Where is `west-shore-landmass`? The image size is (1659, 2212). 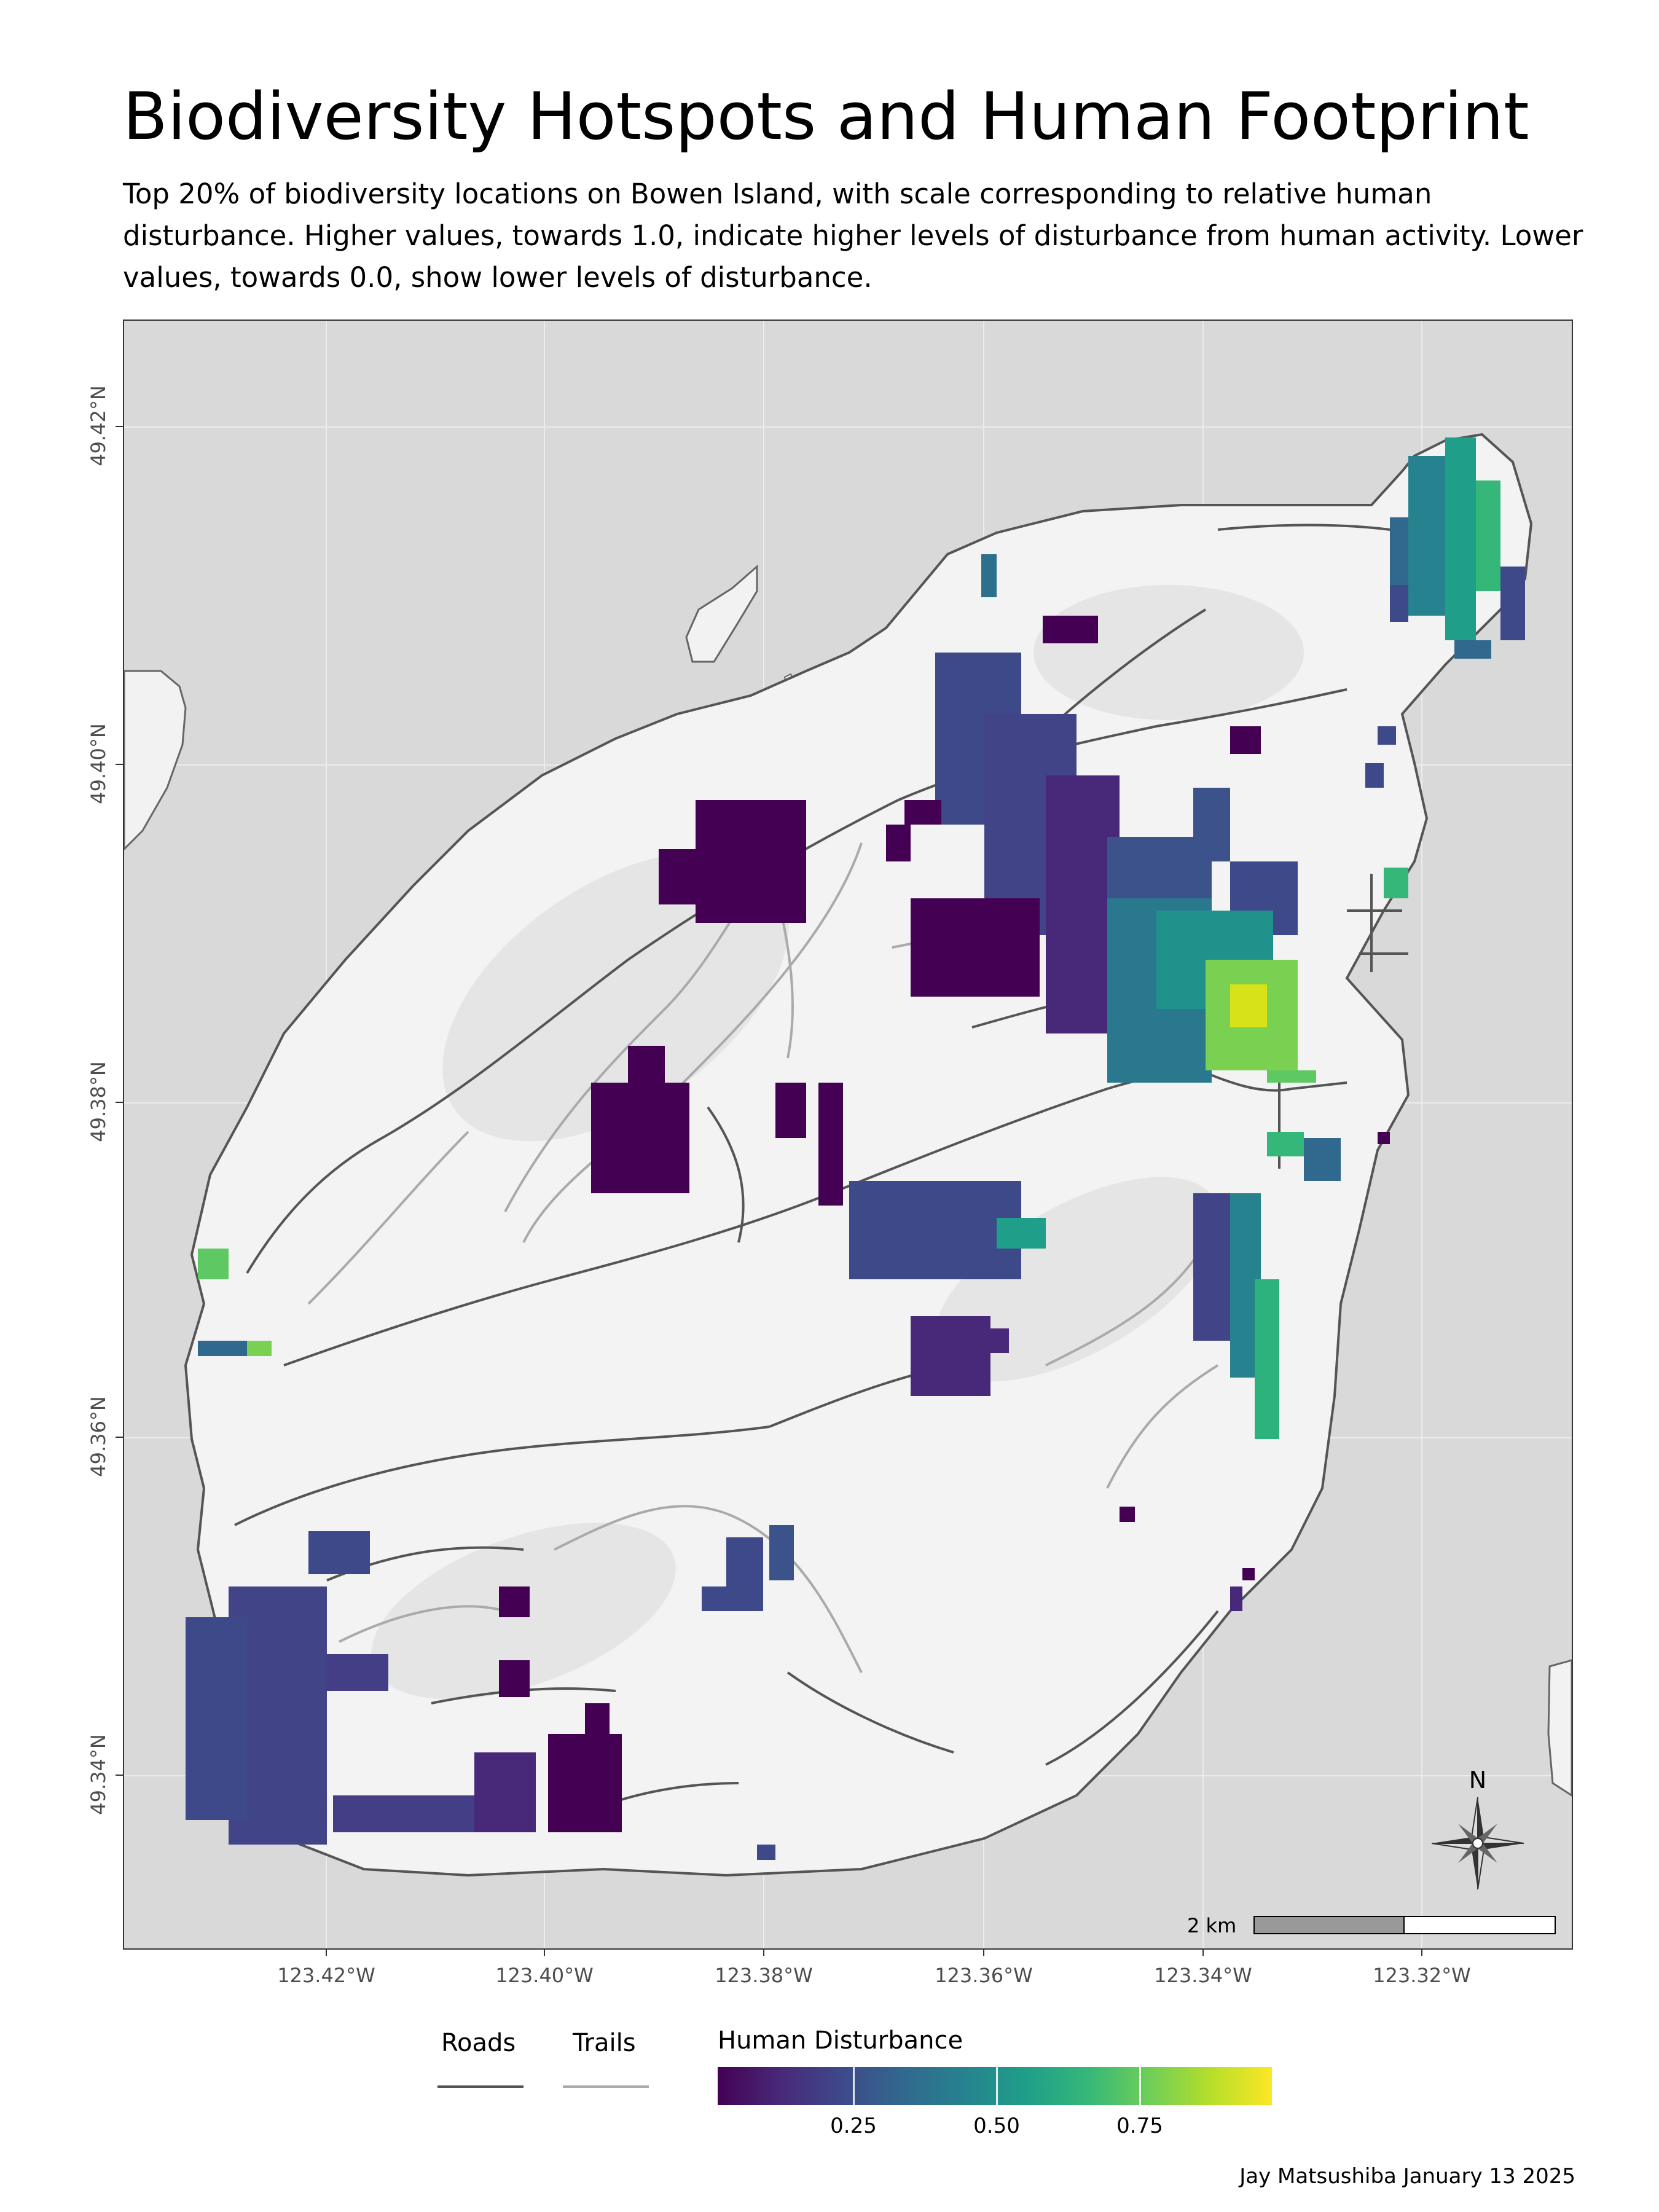 west-shore-landmass is located at coordinates (155, 760).